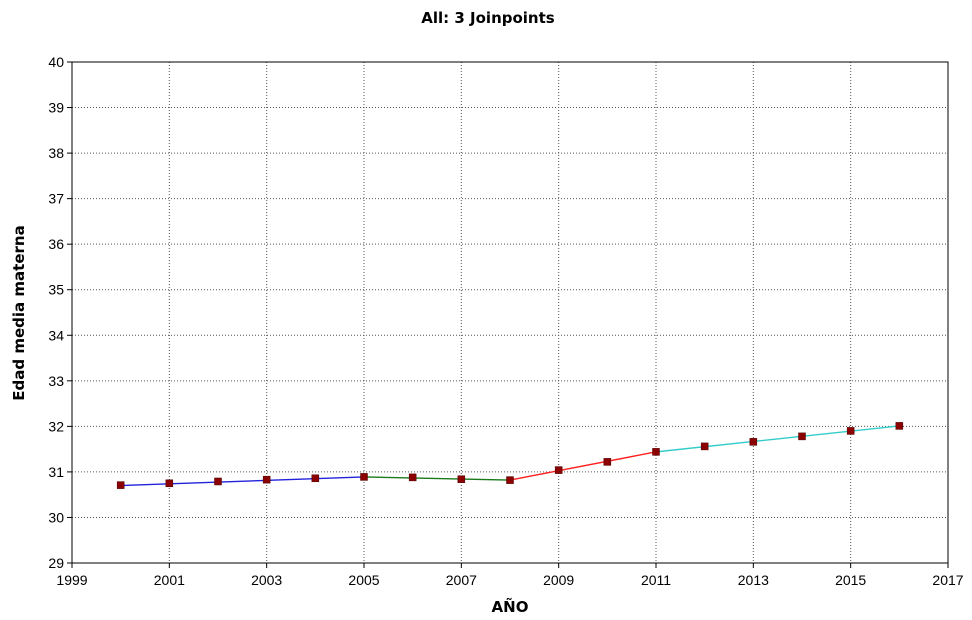  What do you see at coordinates (56, 290) in the screenshot?
I see `y-tick-label: 35` at bounding box center [56, 290].